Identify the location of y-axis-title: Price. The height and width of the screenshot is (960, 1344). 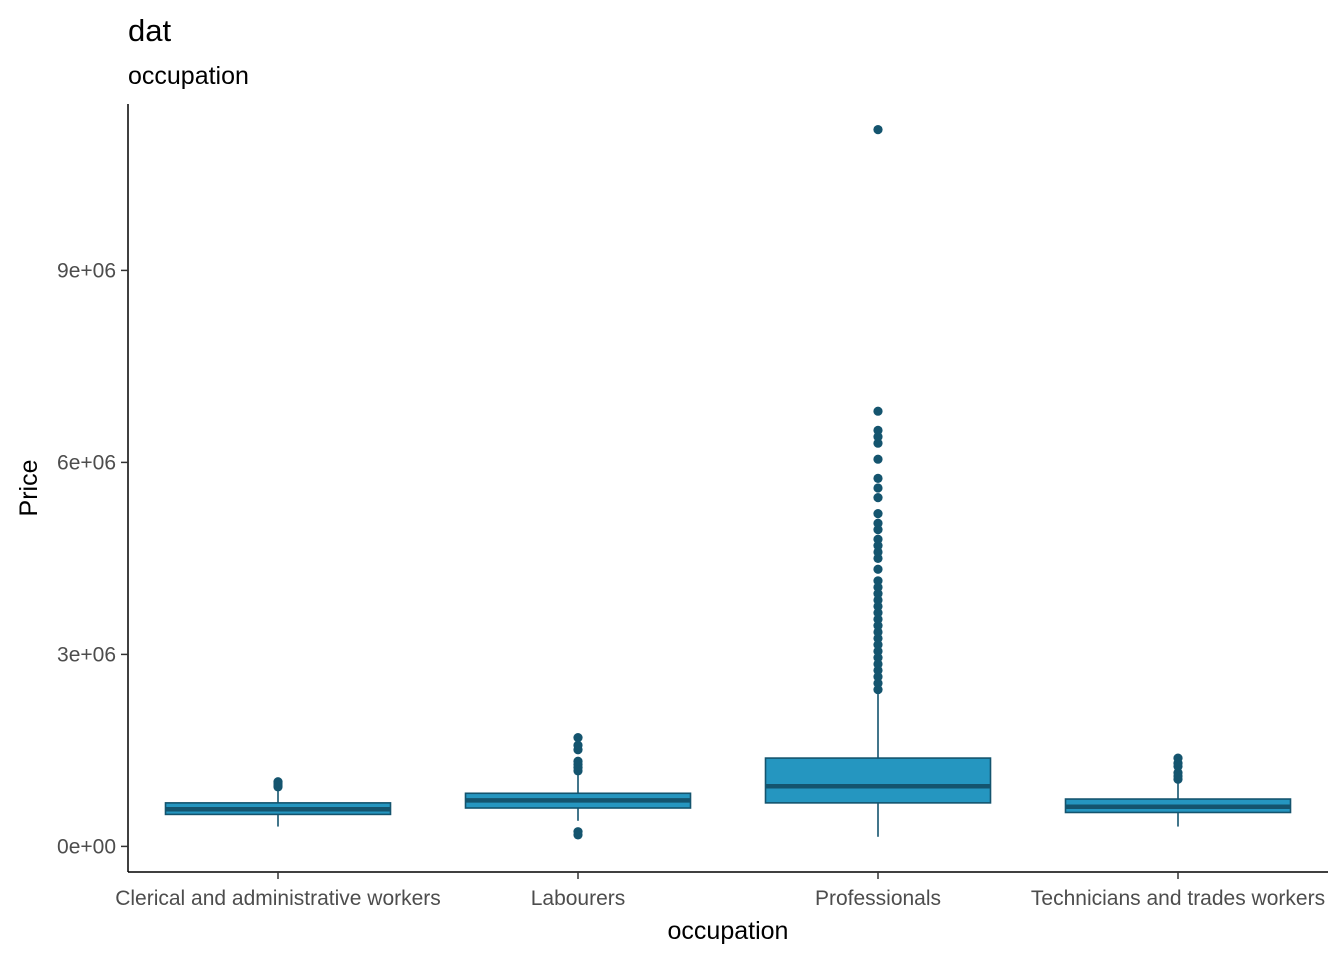
(29, 488).